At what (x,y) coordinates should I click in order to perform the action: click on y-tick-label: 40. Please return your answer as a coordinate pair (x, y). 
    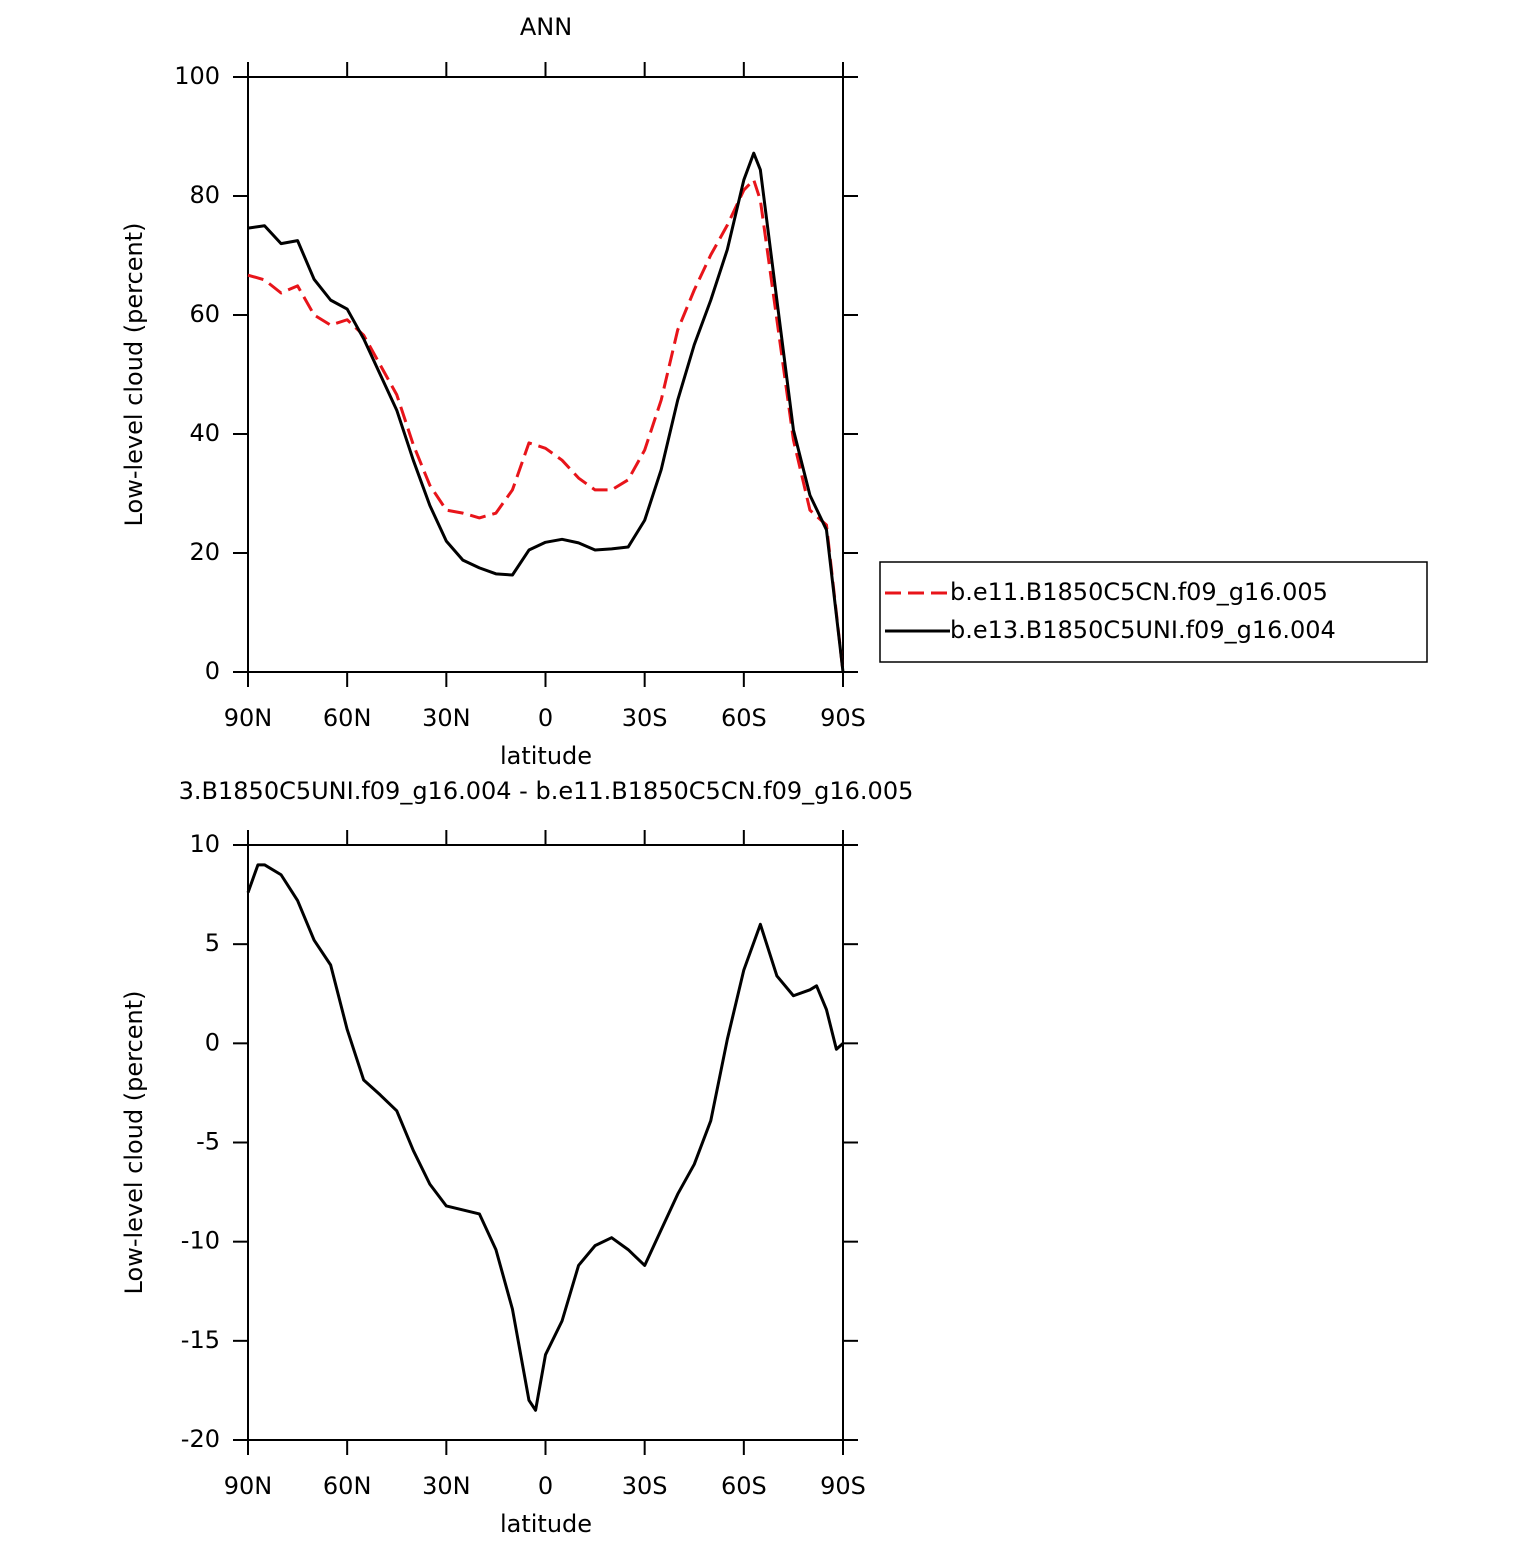
    Looking at the image, I should click on (204, 433).